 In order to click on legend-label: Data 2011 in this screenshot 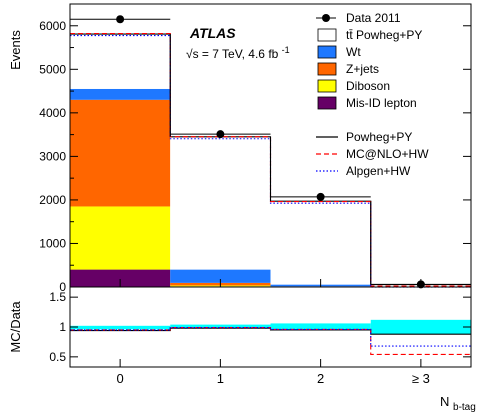, I will do `click(373, 18)`.